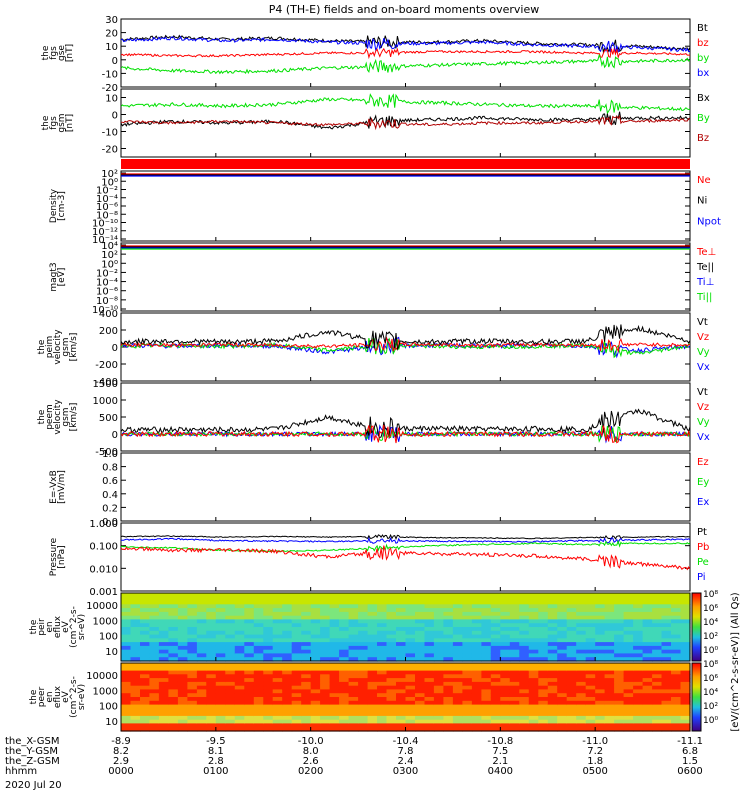 The height and width of the screenshot is (800, 750). What do you see at coordinates (405, 344) in the screenshot?
I see `series-Vz` at bounding box center [405, 344].